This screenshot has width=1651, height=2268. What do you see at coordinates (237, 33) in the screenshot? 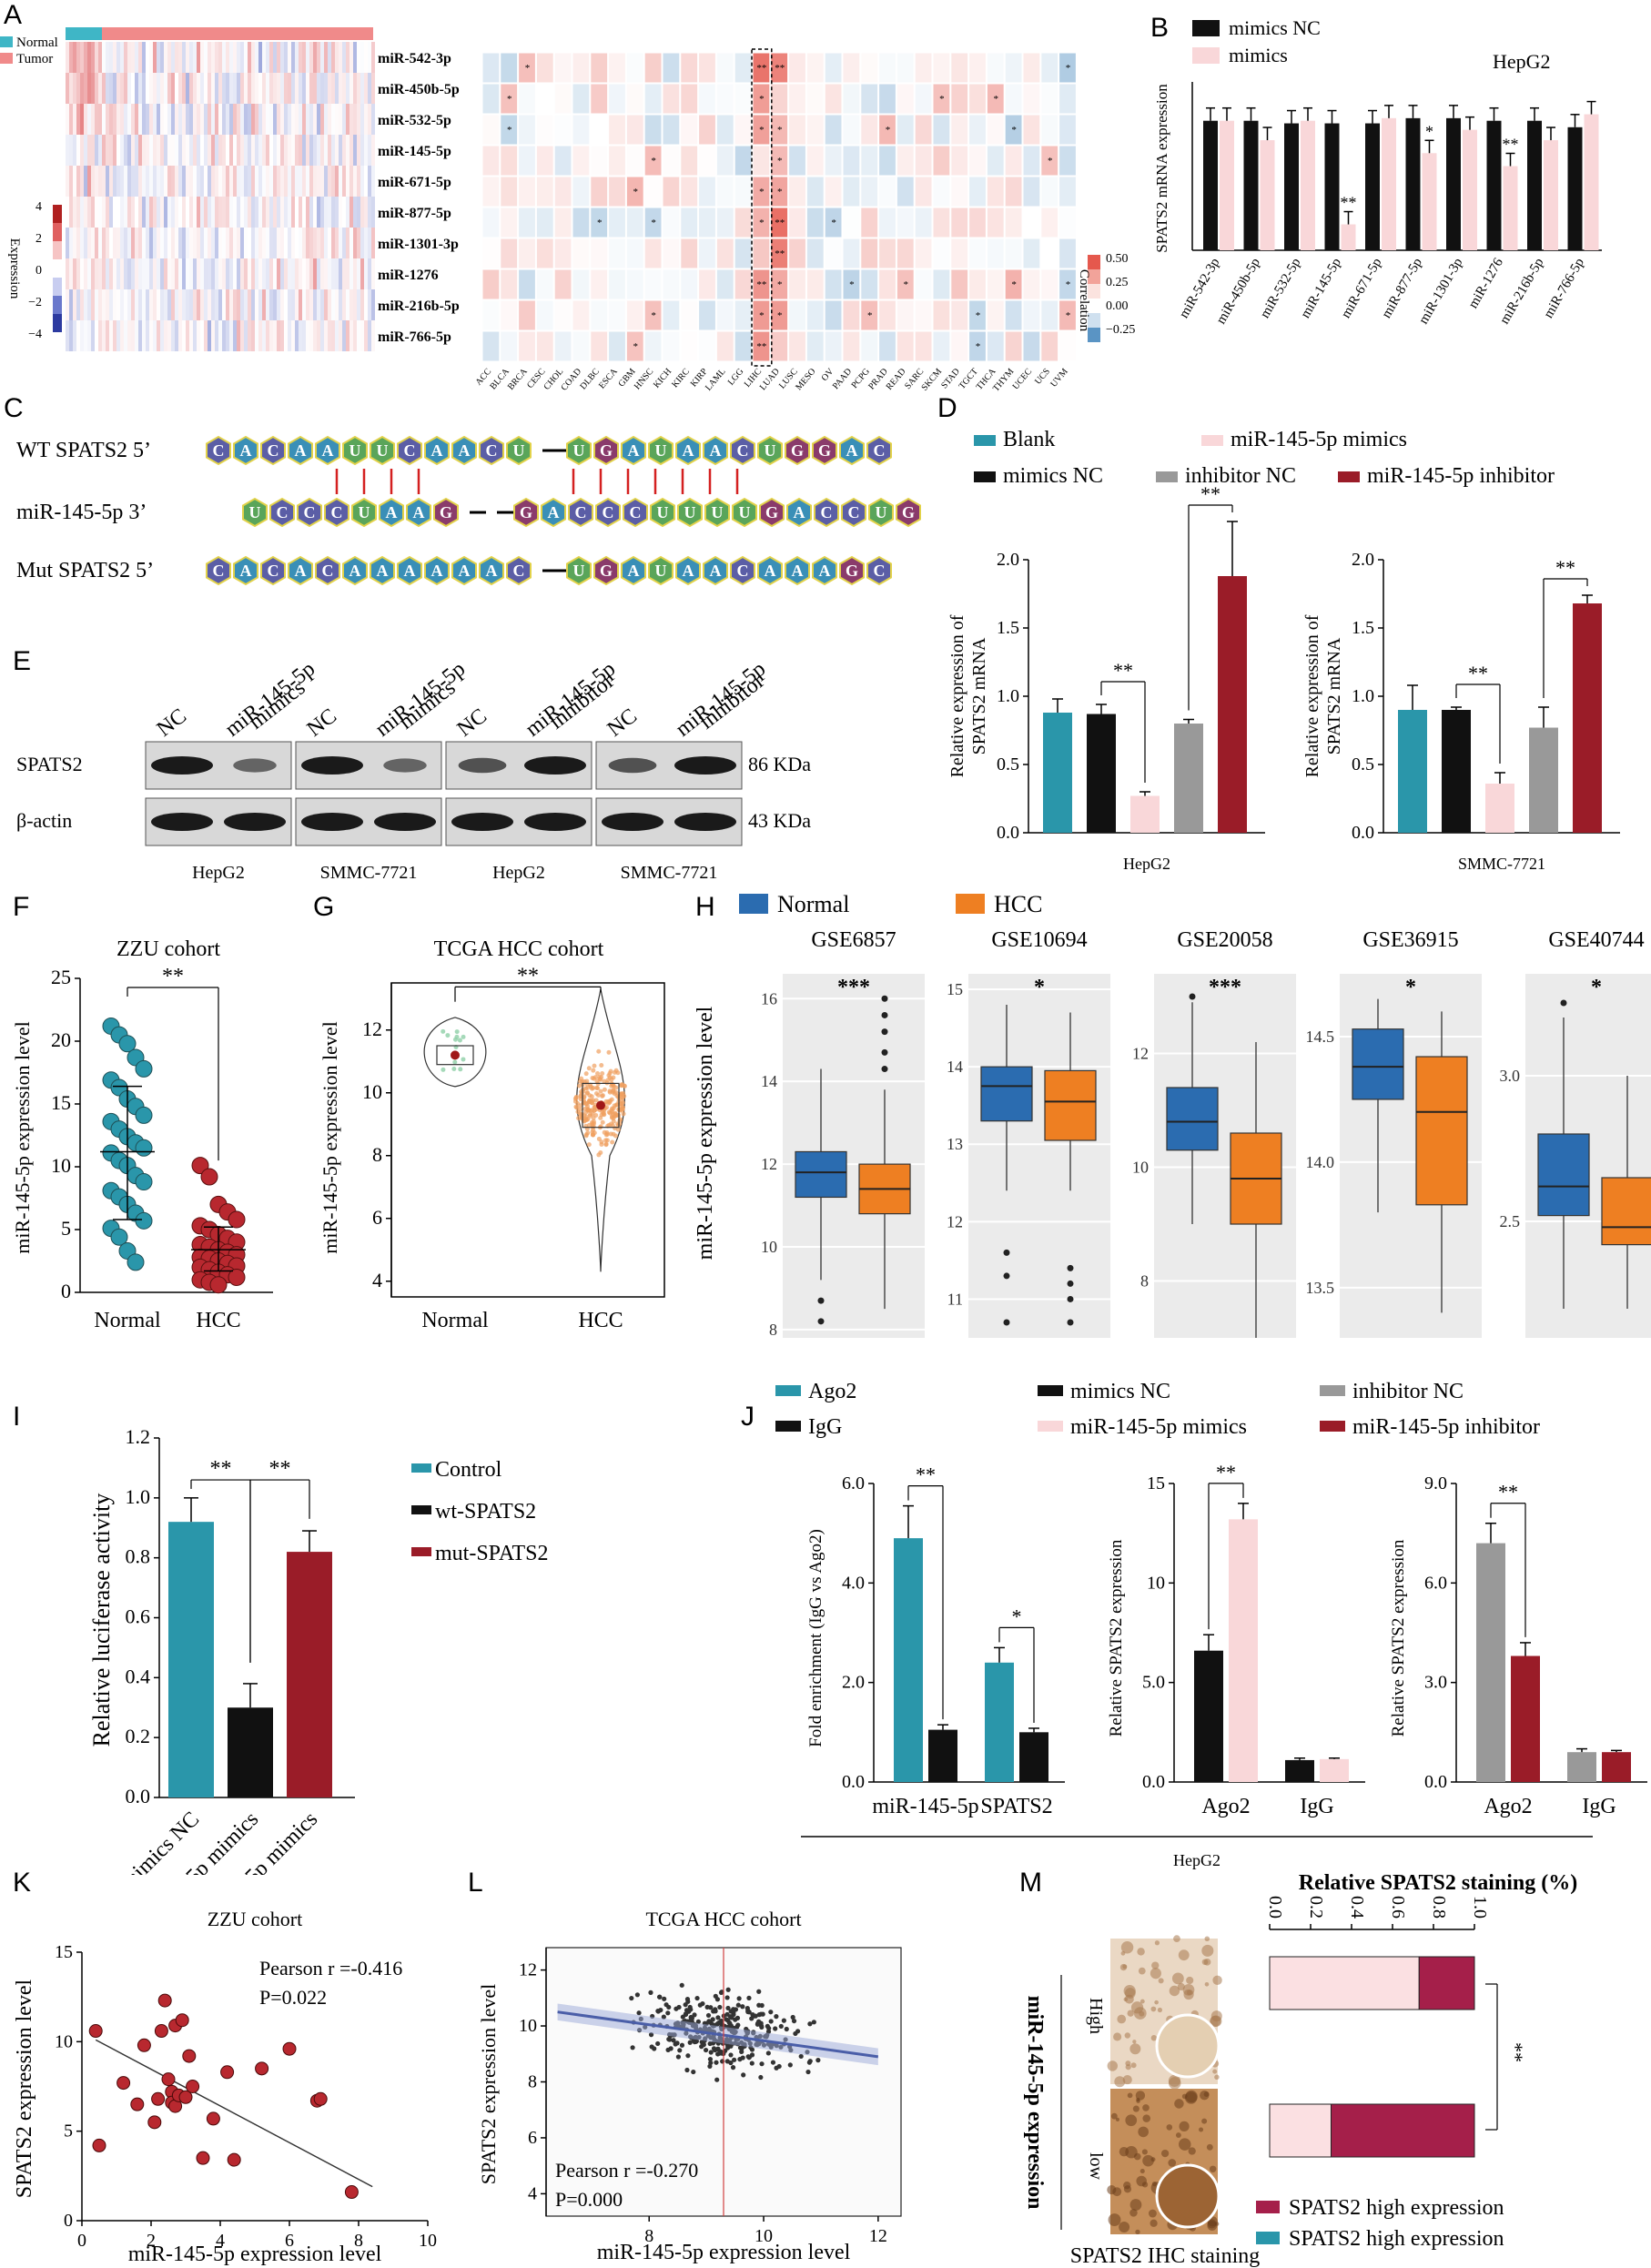
I see `tumor-annotation-bar` at bounding box center [237, 33].